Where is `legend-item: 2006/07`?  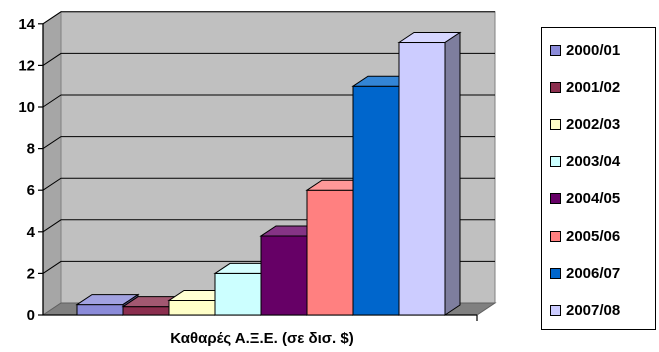 legend-item: 2006/07 is located at coordinates (585, 273).